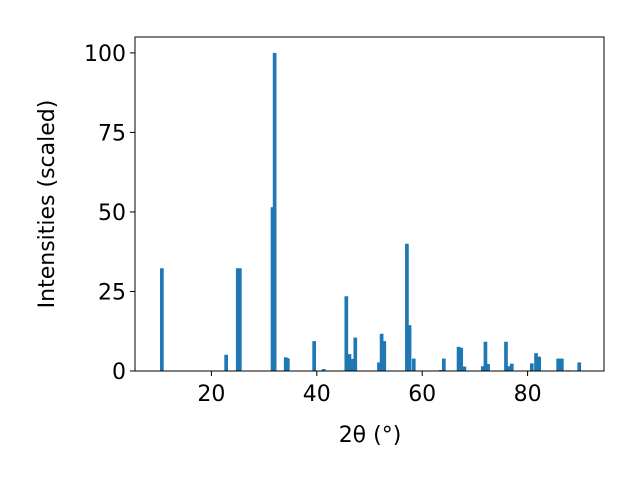 The width and height of the screenshot is (640, 480). I want to click on y-axis-ticks: 0 25 50 75 100, so click(109, 213).